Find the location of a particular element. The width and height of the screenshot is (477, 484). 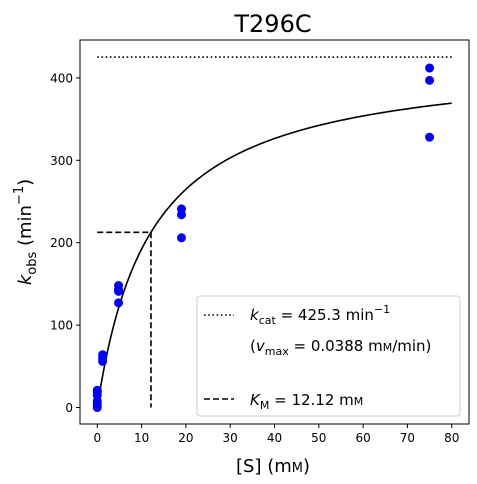

x-tick-label: 60 is located at coordinates (362, 438).